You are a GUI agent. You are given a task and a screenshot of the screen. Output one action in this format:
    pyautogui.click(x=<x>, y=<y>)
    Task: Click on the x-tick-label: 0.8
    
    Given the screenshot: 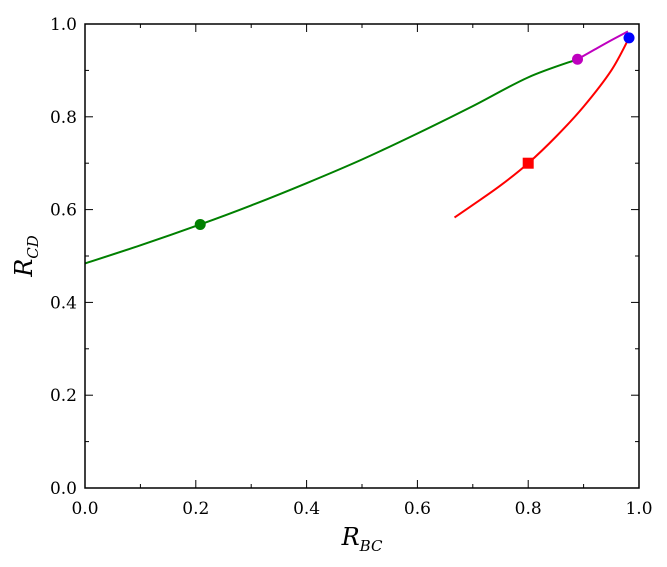 What is the action you would take?
    pyautogui.click(x=528, y=509)
    